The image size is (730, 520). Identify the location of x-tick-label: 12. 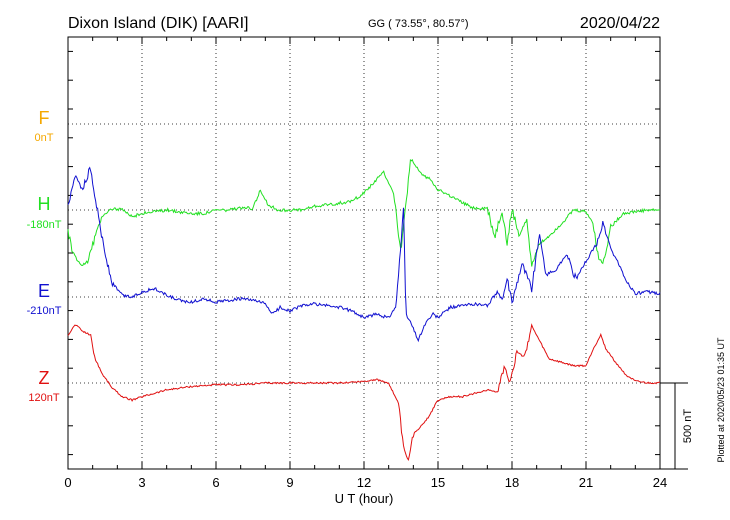
(364, 482).